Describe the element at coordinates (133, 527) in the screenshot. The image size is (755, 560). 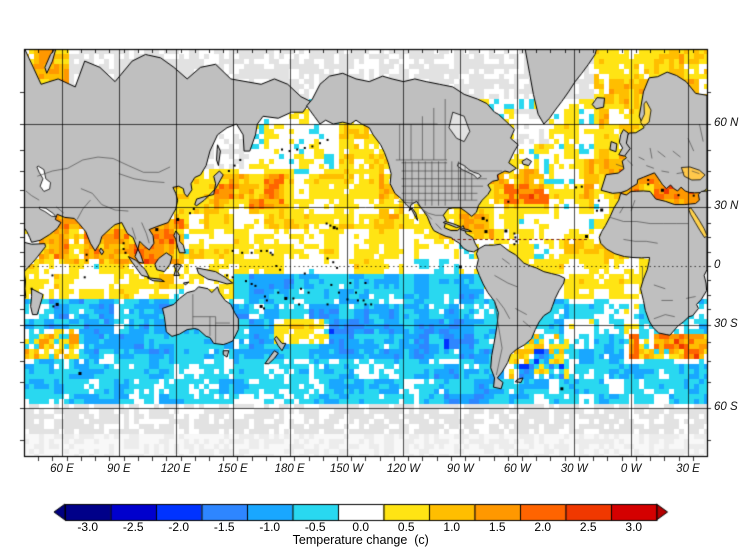
I see `colorbar-tick-label: -2.5` at that location.